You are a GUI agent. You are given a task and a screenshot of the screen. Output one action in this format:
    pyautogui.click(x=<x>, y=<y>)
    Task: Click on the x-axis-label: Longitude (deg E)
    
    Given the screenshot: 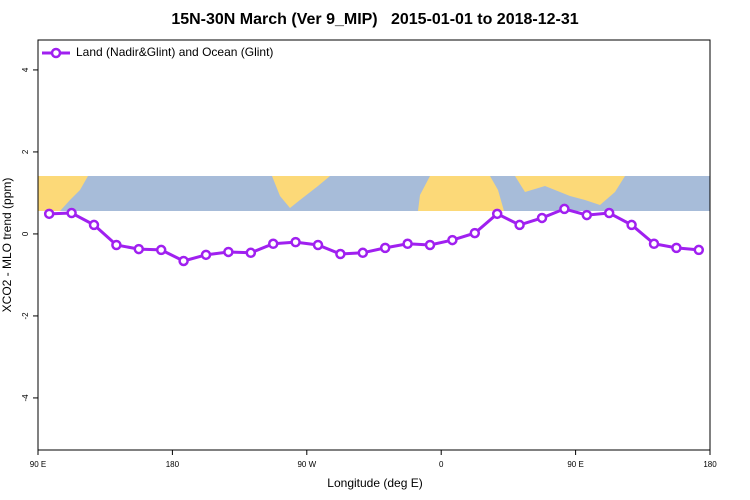 What is the action you would take?
    pyautogui.click(x=374, y=483)
    